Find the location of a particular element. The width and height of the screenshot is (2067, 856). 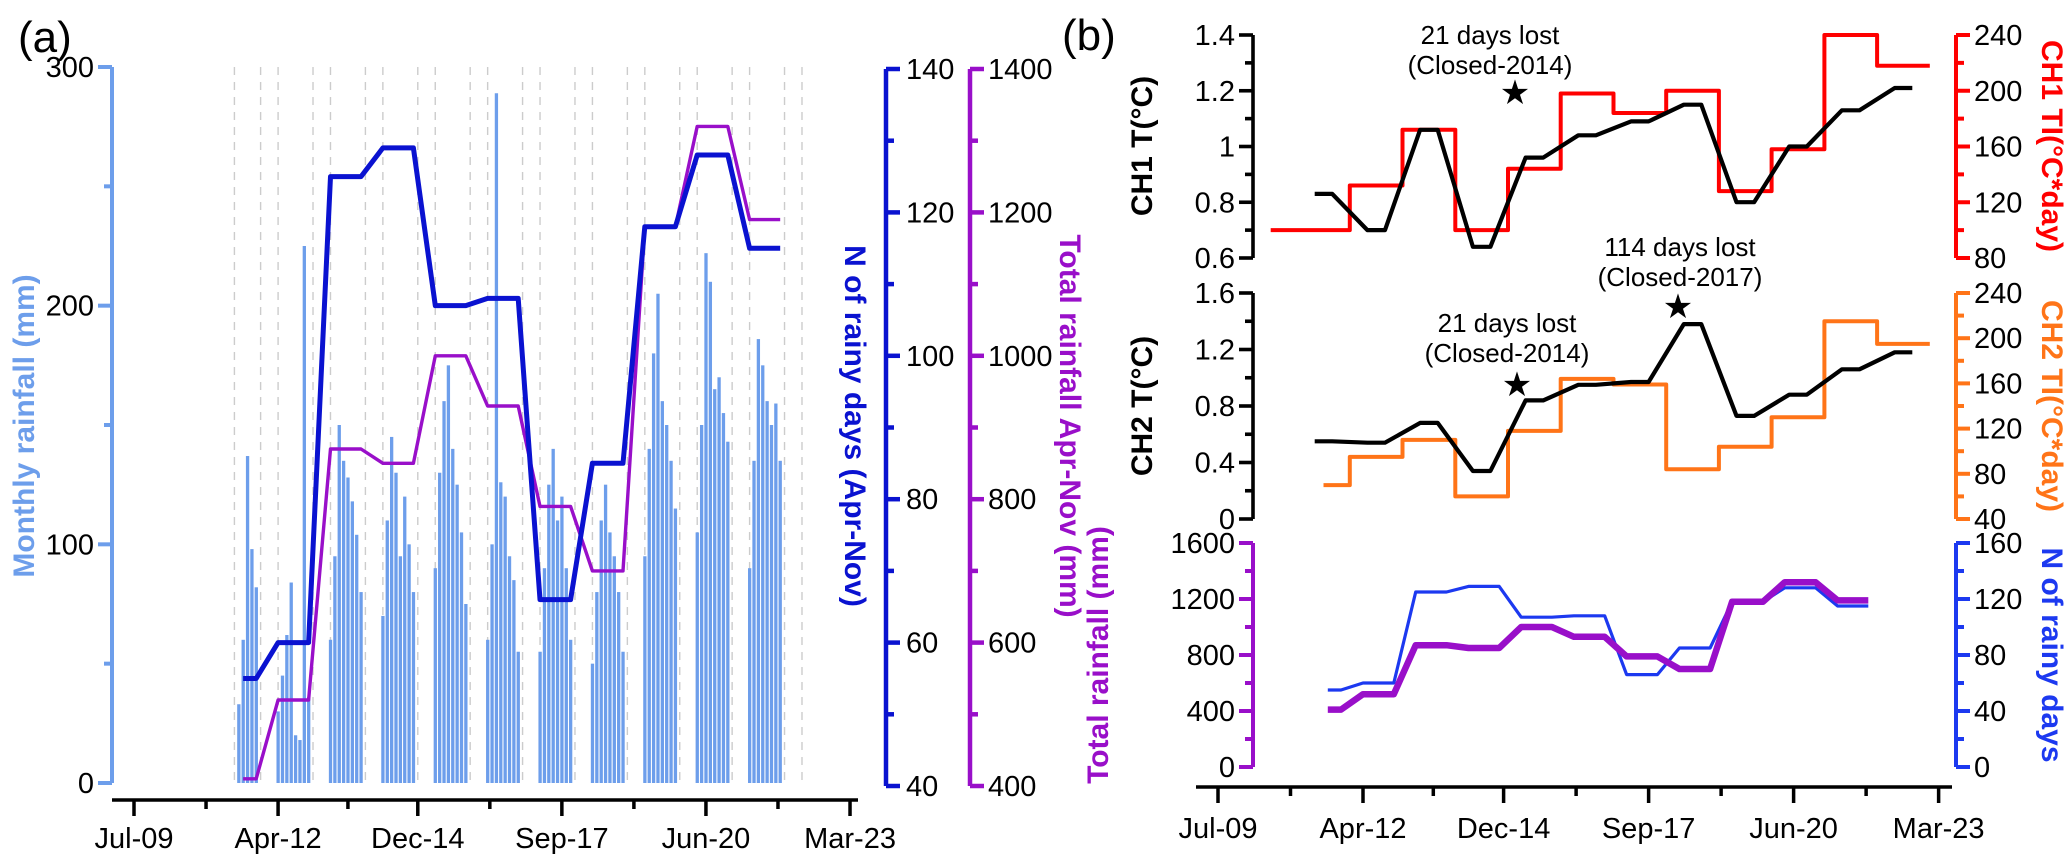

total-rainfall-a-axis-title: Total rainfall Apr-Nov (mm) is located at coordinates (1069, 425).